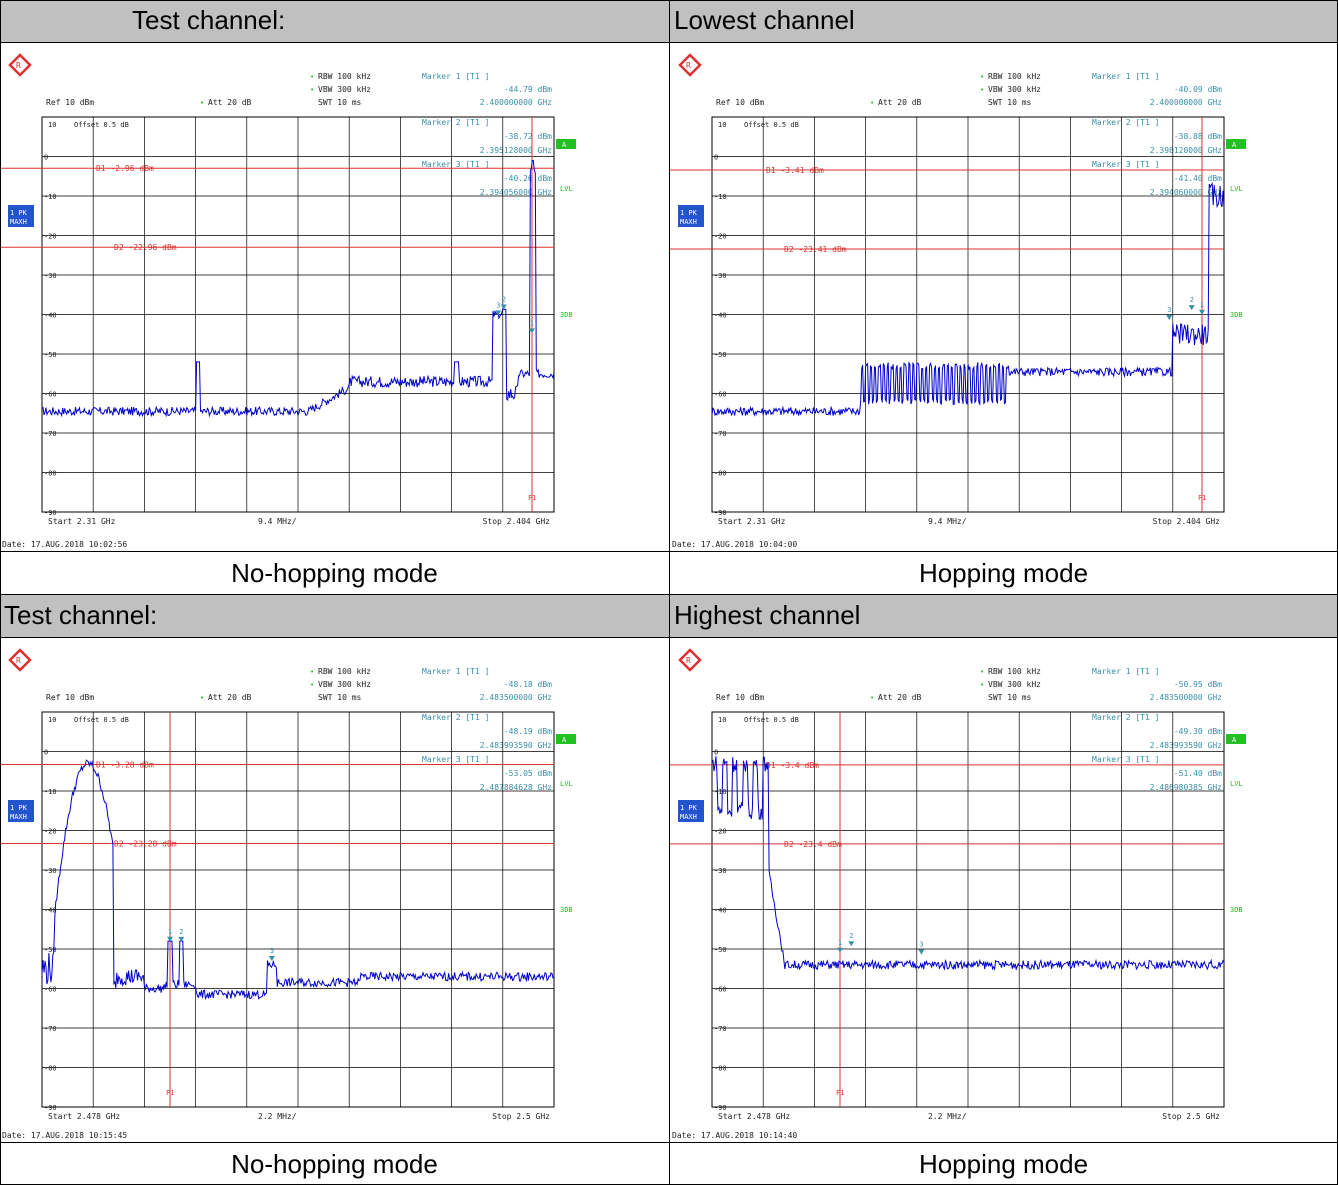 The width and height of the screenshot is (1338, 1185). I want to click on rule, so click(0, 592).